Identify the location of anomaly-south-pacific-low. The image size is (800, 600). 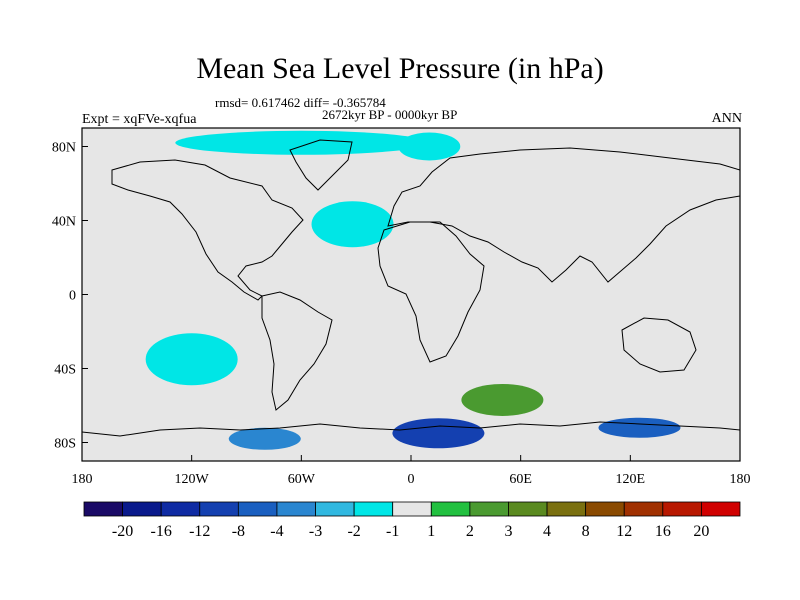
(191, 359).